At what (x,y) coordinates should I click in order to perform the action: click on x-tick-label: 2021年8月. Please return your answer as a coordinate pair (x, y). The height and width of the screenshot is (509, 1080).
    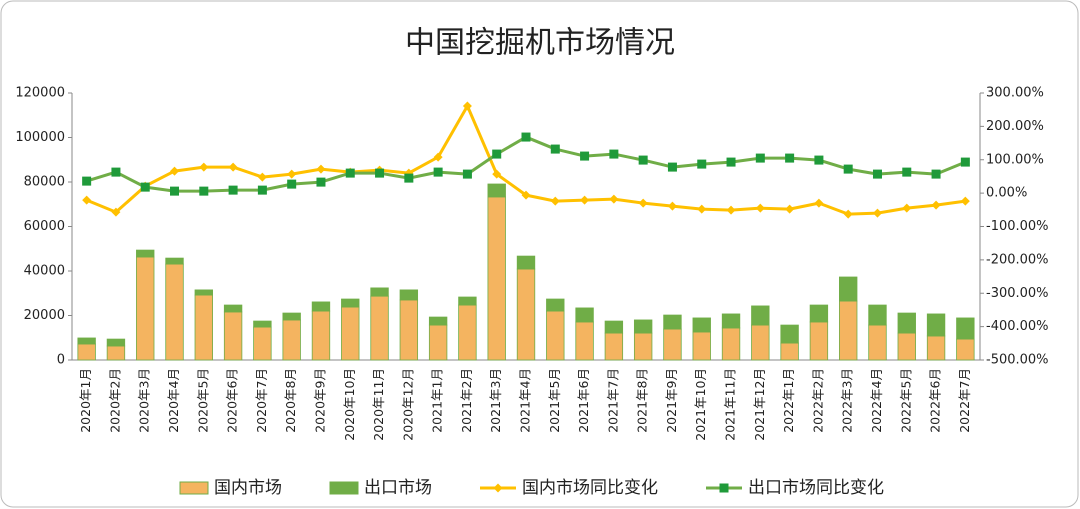
    Looking at the image, I should click on (642, 400).